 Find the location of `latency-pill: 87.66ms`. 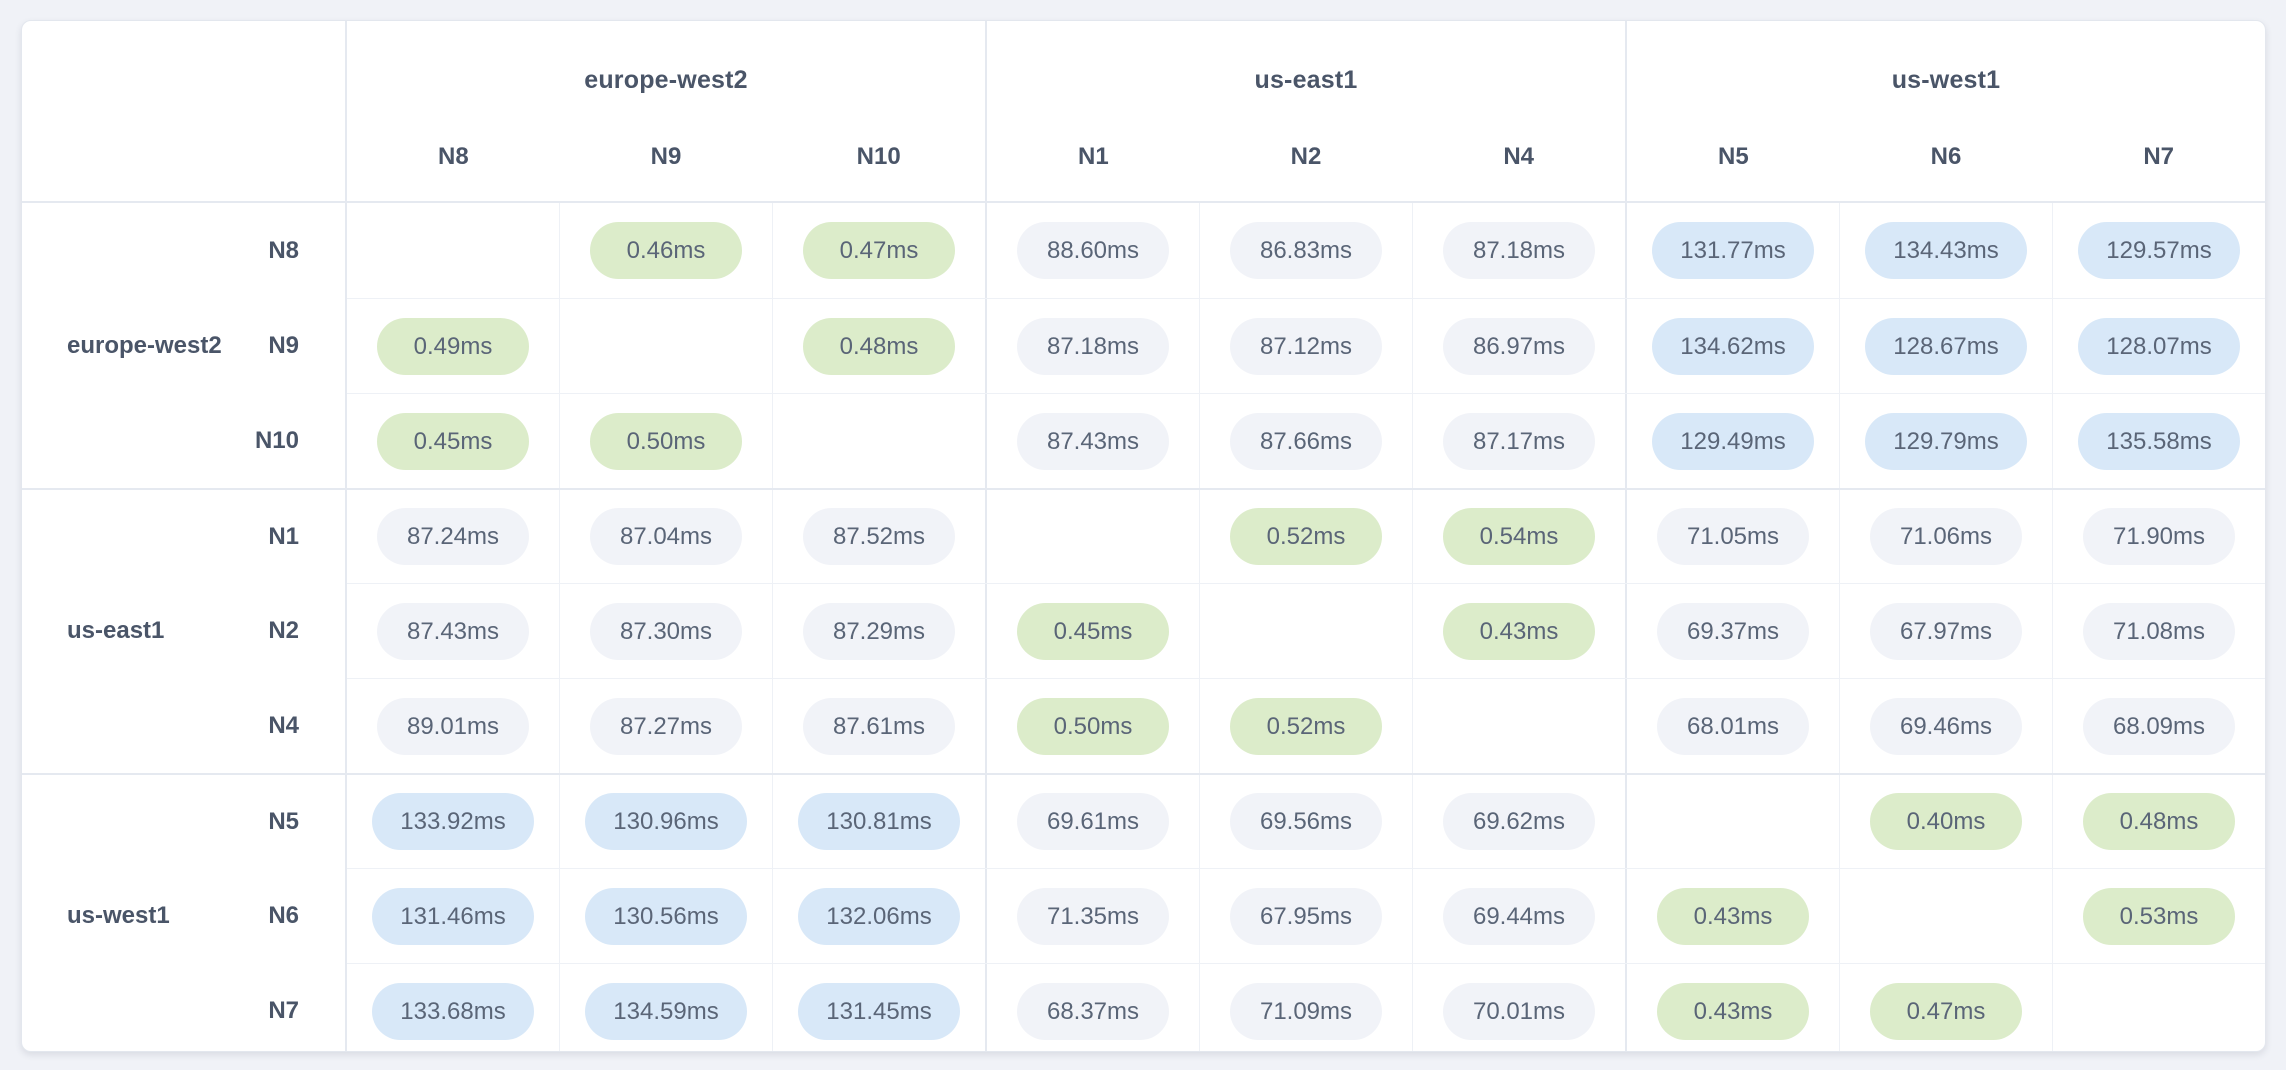

latency-pill: 87.66ms is located at coordinates (1306, 441).